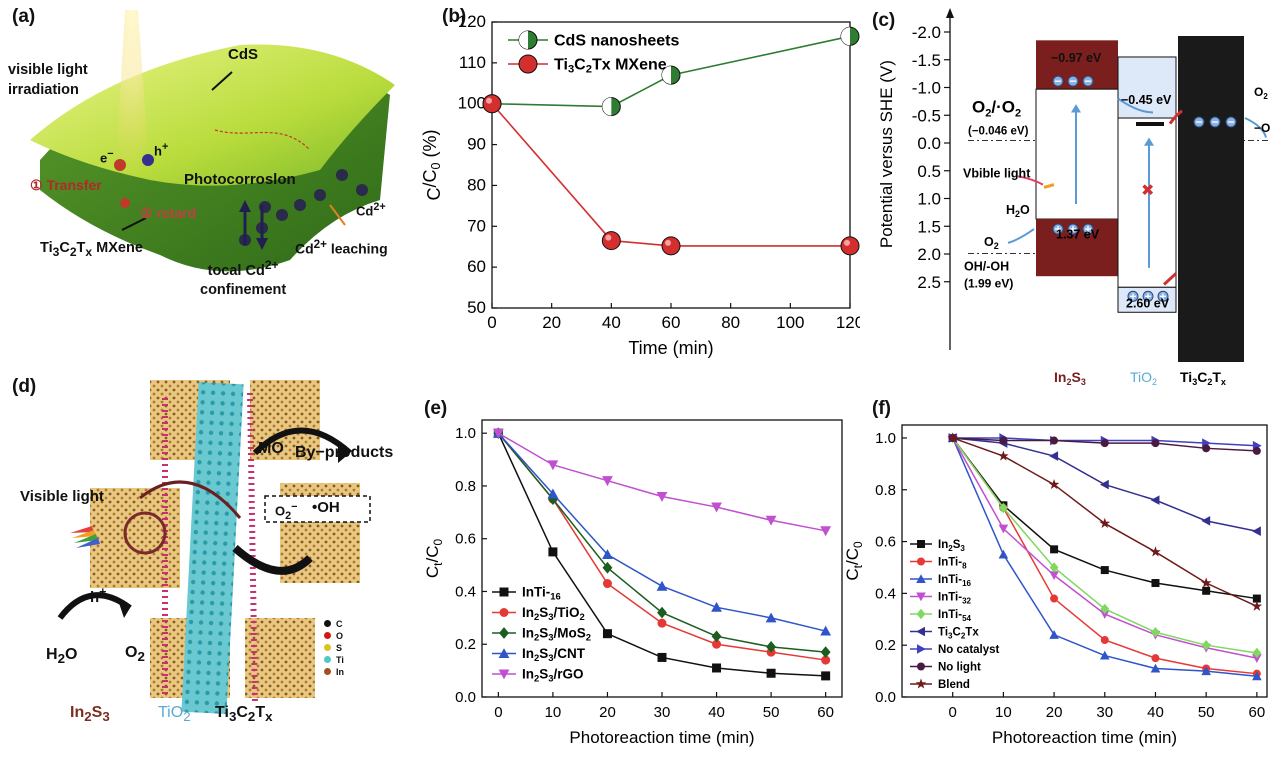 The width and height of the screenshot is (1271, 762). What do you see at coordinates (43, 90) in the screenshot?
I see `irradiation-text: irradiation` at bounding box center [43, 90].